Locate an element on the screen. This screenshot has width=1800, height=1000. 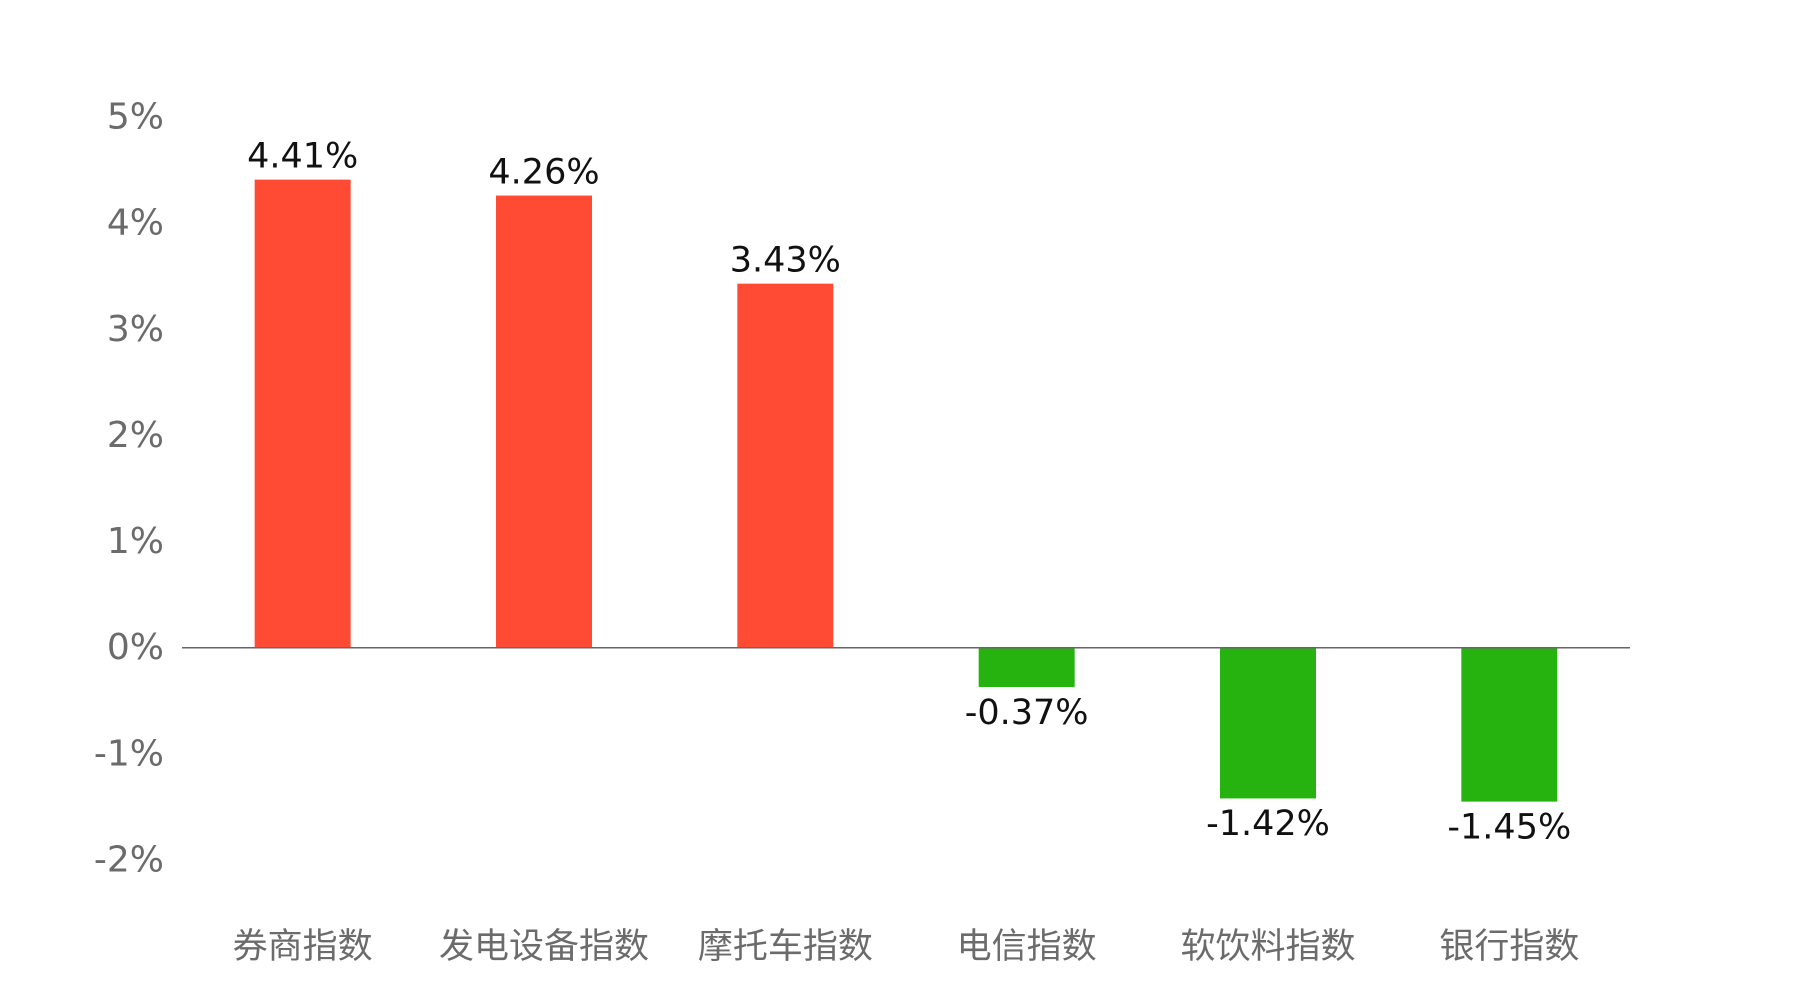
y-tick-label: 0% is located at coordinates (135, 647).